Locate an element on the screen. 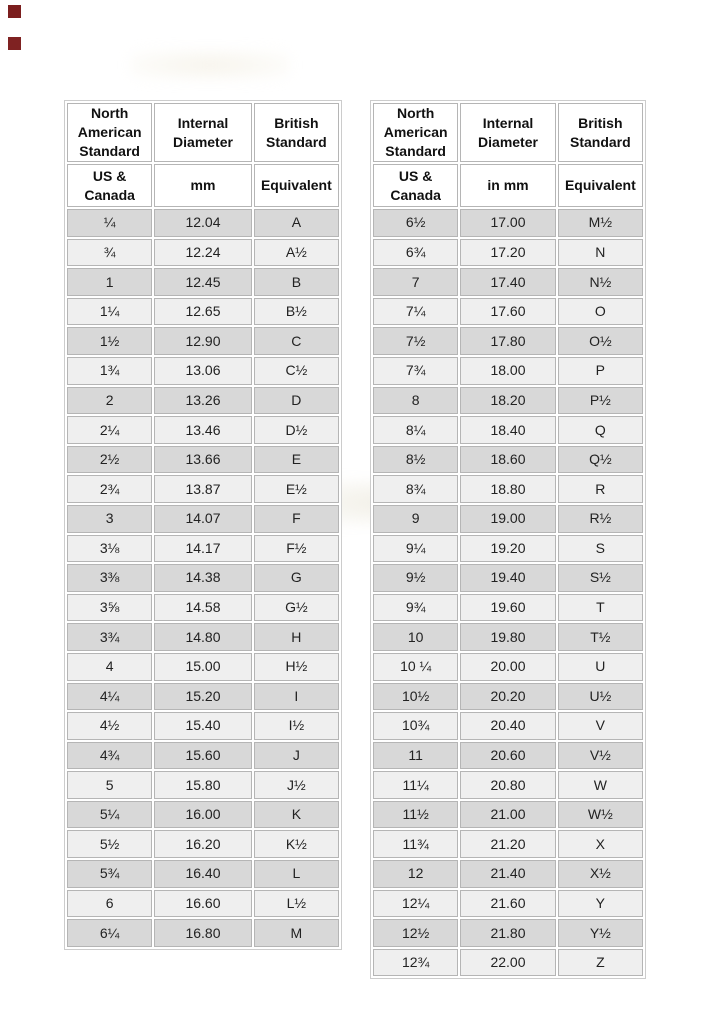 Image resolution: width=724 pixels, height=1024 pixels. cell-british-equivalent: J is located at coordinates (296, 755).